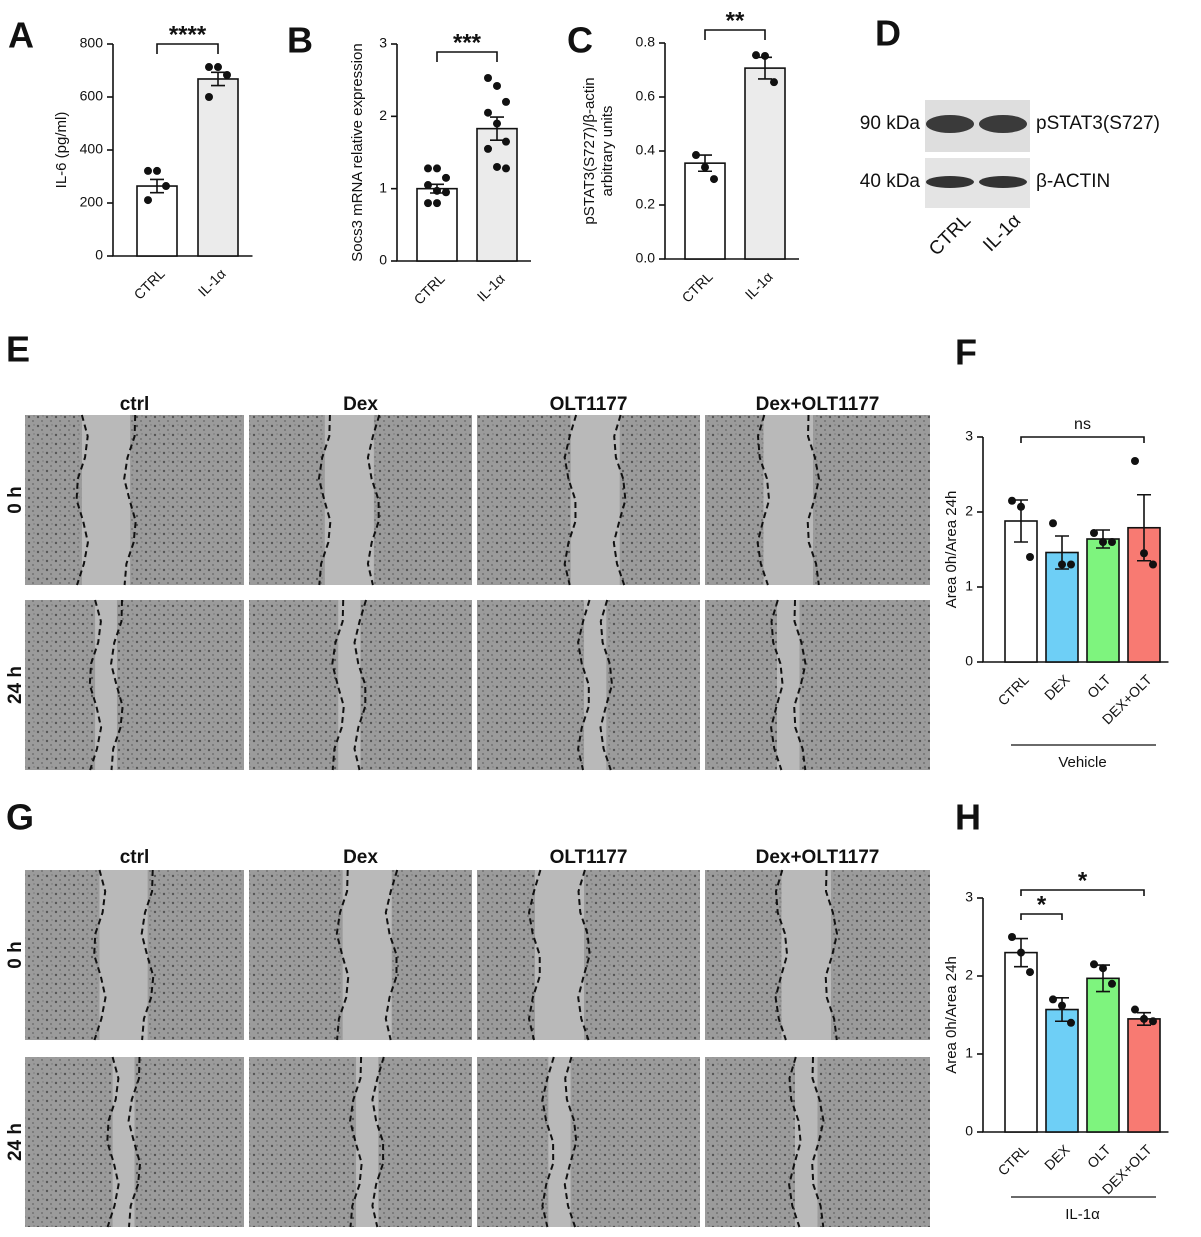  What do you see at coordinates (188, 34) in the screenshot?
I see `significance-label: ****` at bounding box center [188, 34].